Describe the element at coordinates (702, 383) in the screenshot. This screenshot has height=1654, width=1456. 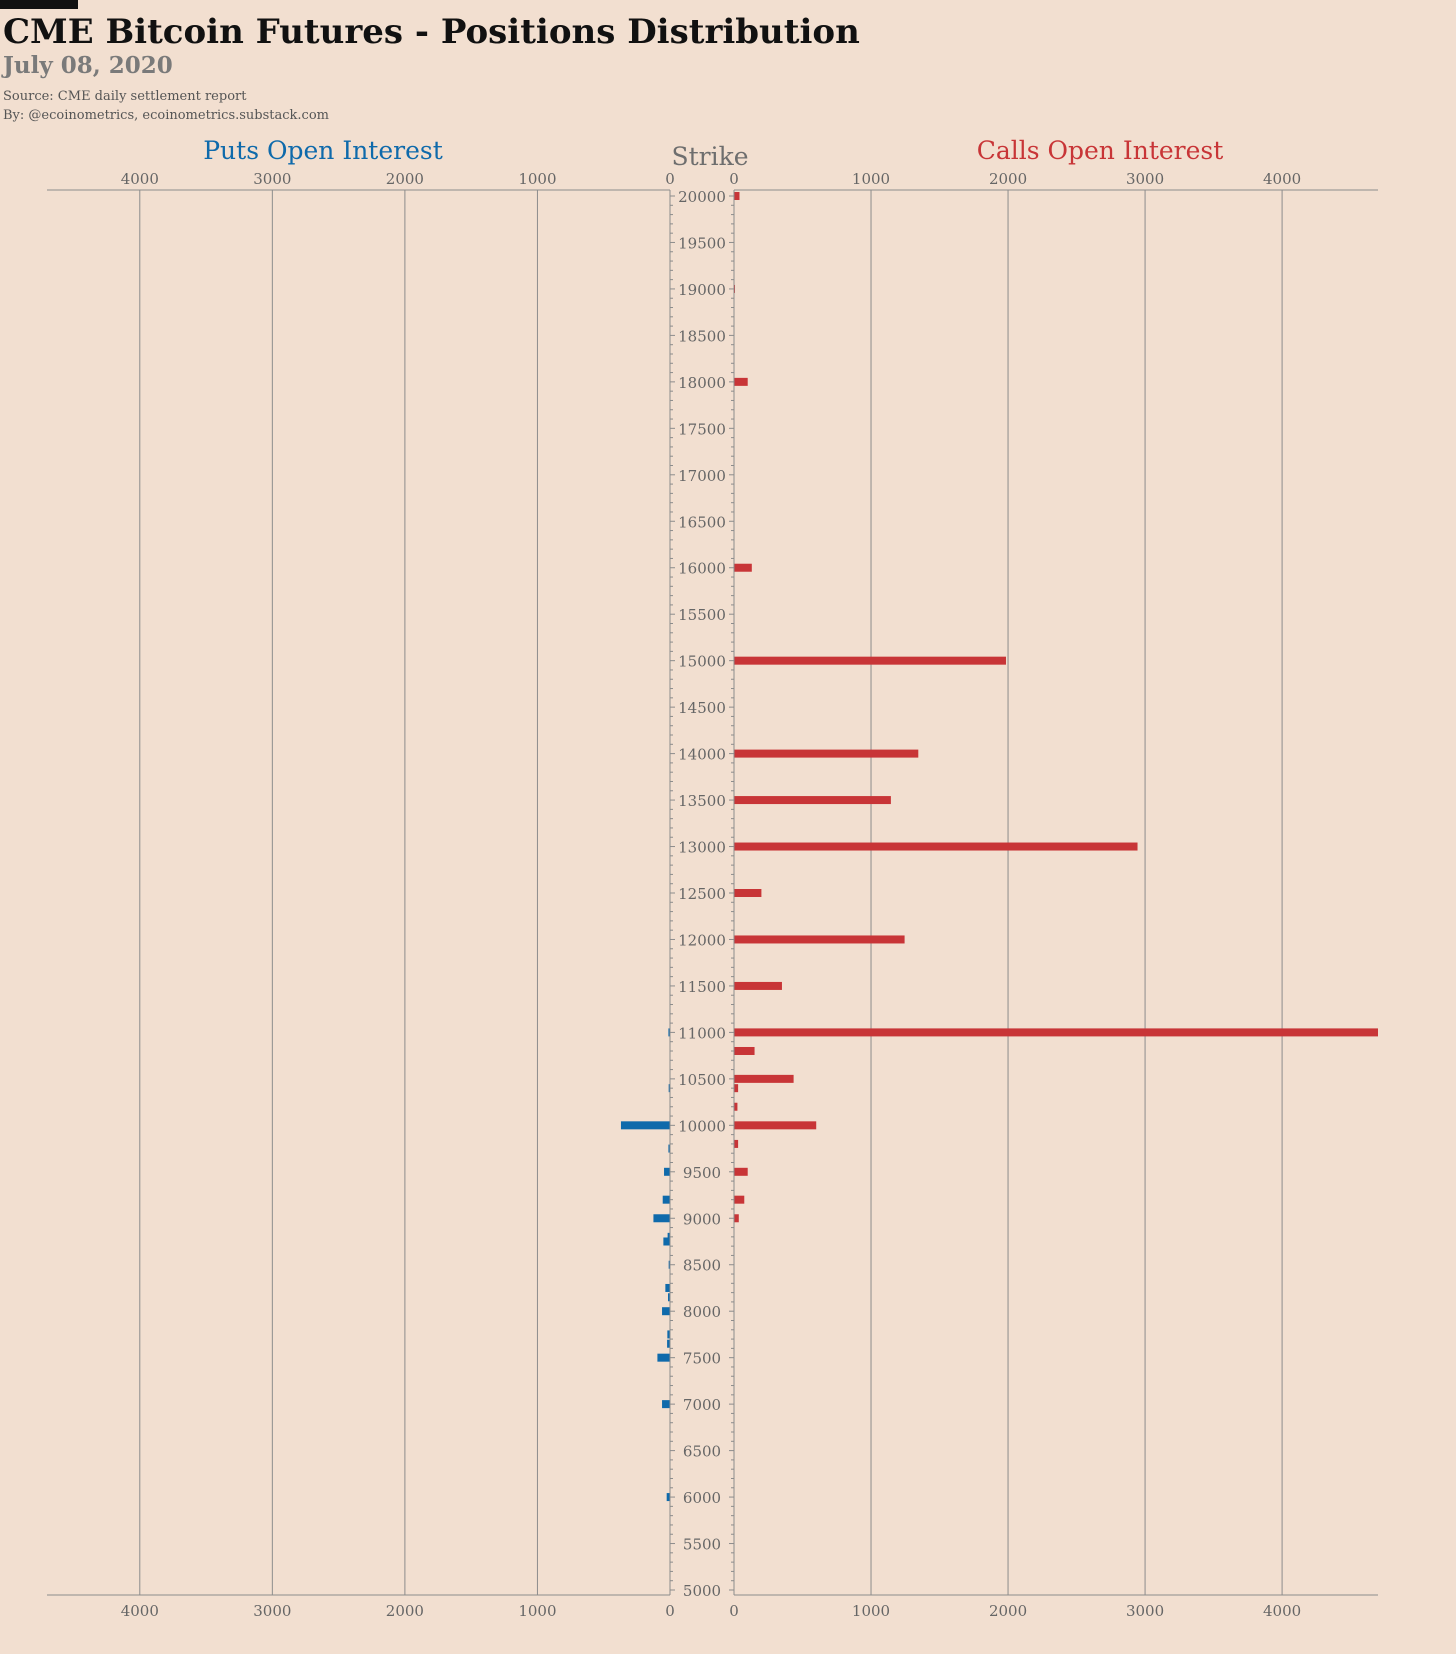
I see `strike-tick-label: 18000` at that location.